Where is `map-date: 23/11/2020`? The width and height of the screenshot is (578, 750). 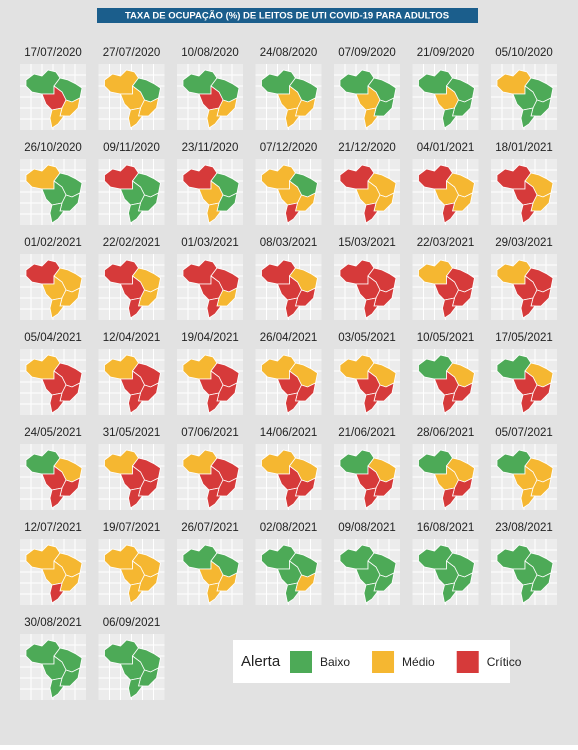 map-date: 23/11/2020 is located at coordinates (210, 148).